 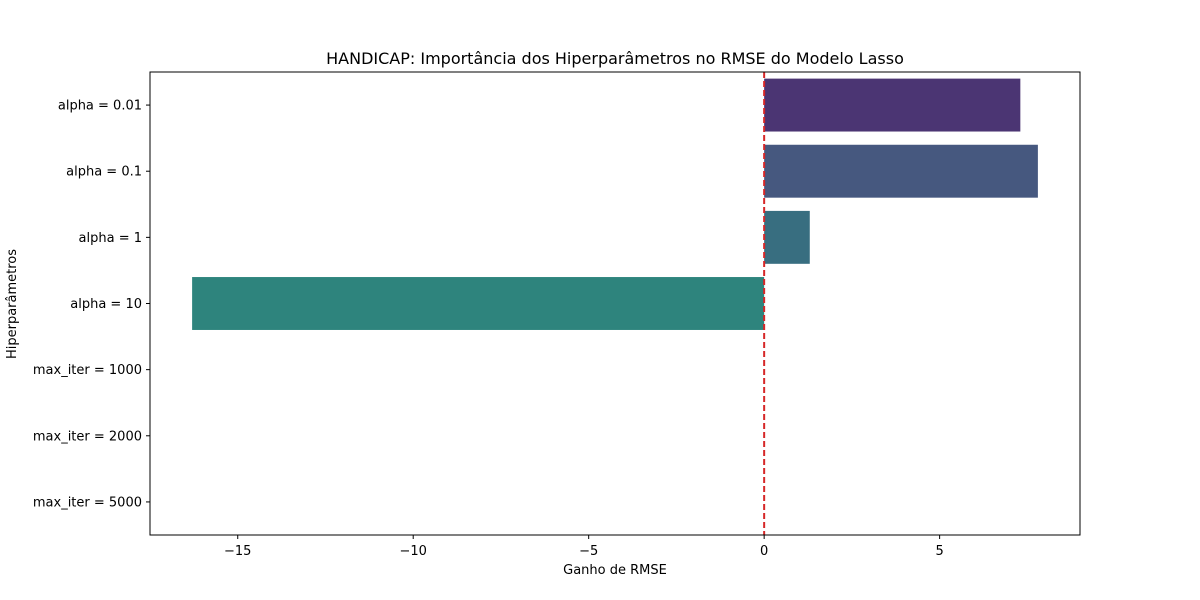 What do you see at coordinates (615, 570) in the screenshot?
I see `x-axis-label: Ganho de RMSE` at bounding box center [615, 570].